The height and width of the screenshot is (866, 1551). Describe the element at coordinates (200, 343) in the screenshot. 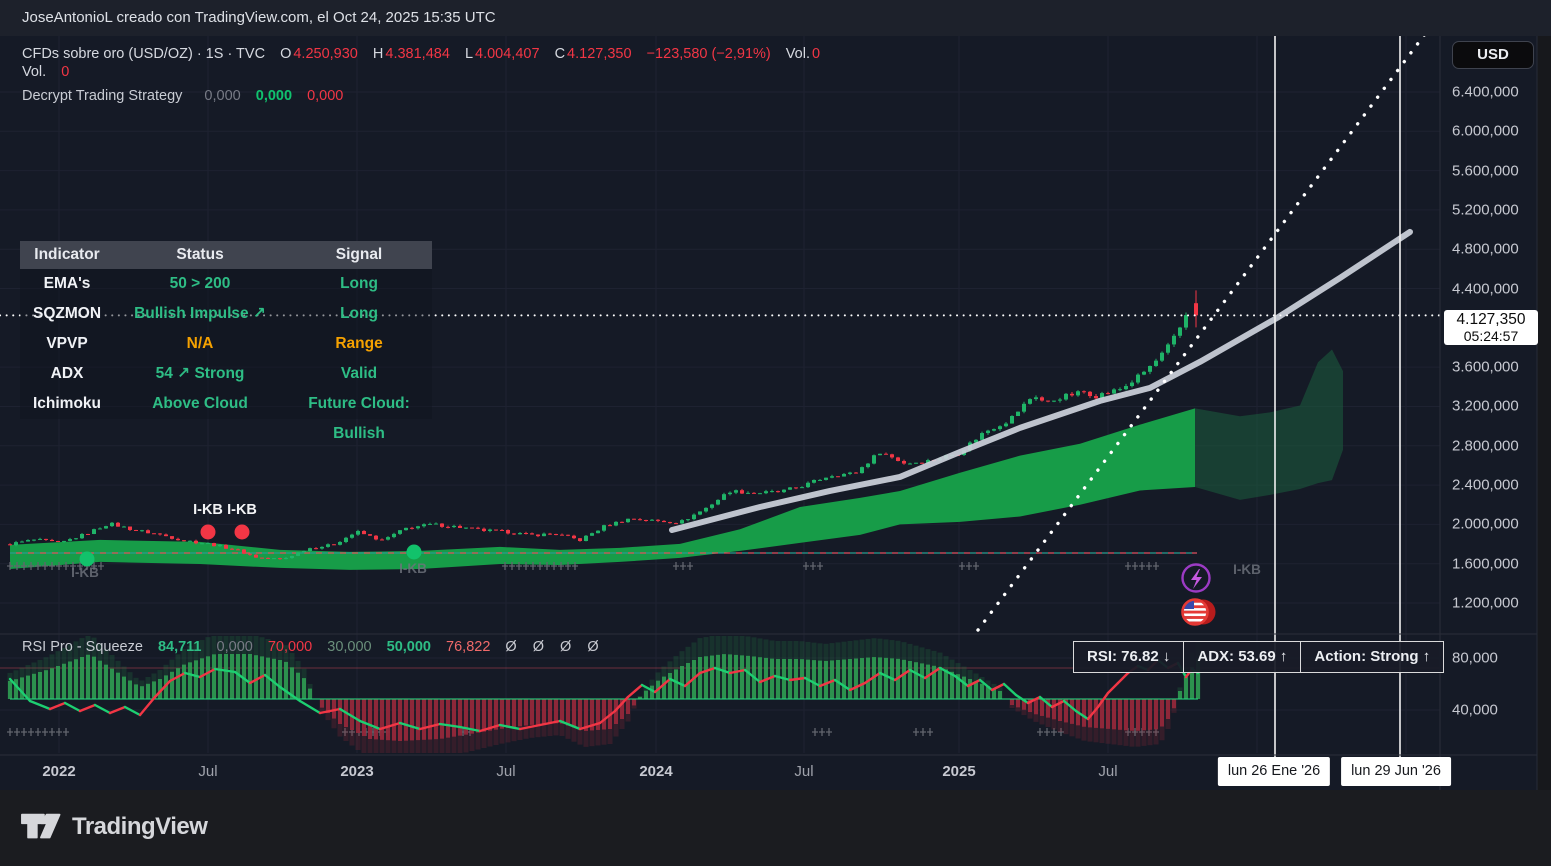

I see `row-vpvp-status: N/A` at that location.